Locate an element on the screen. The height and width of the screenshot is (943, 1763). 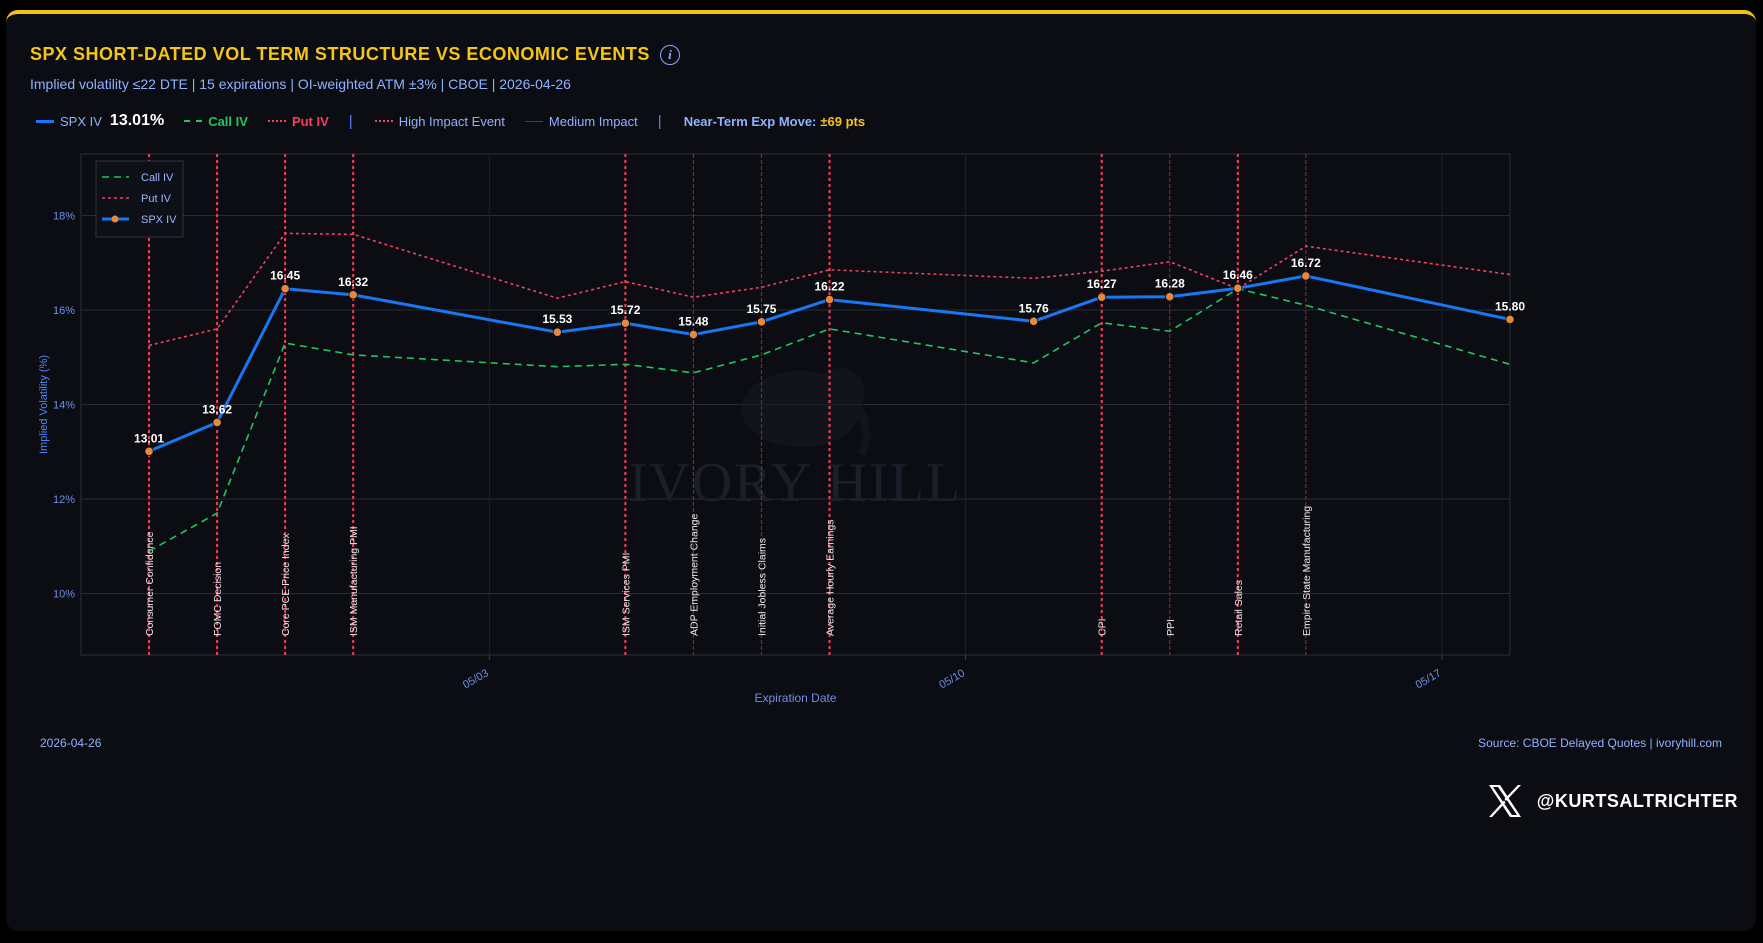
plot-legend-label: Put IV is located at coordinates (156, 199).